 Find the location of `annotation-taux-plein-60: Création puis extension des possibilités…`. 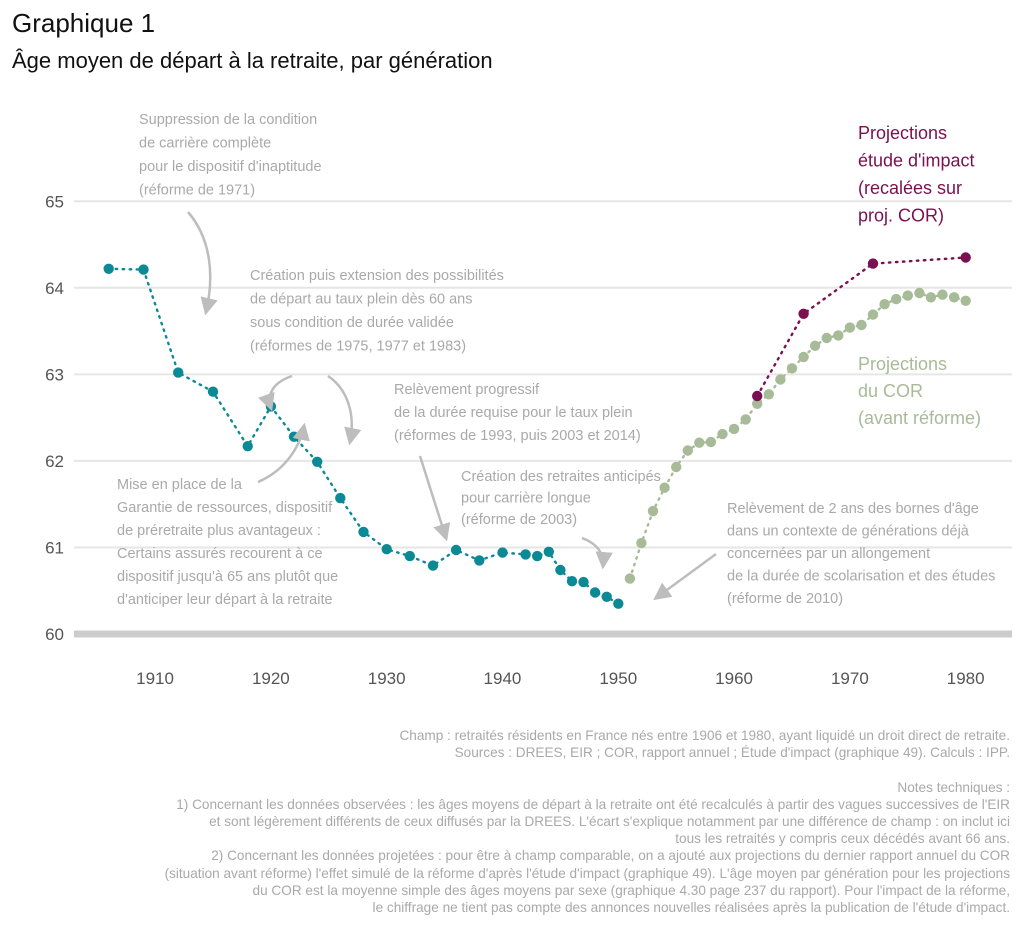

annotation-taux-plein-60: Création puis extension des possibilités… is located at coordinates (377, 311).